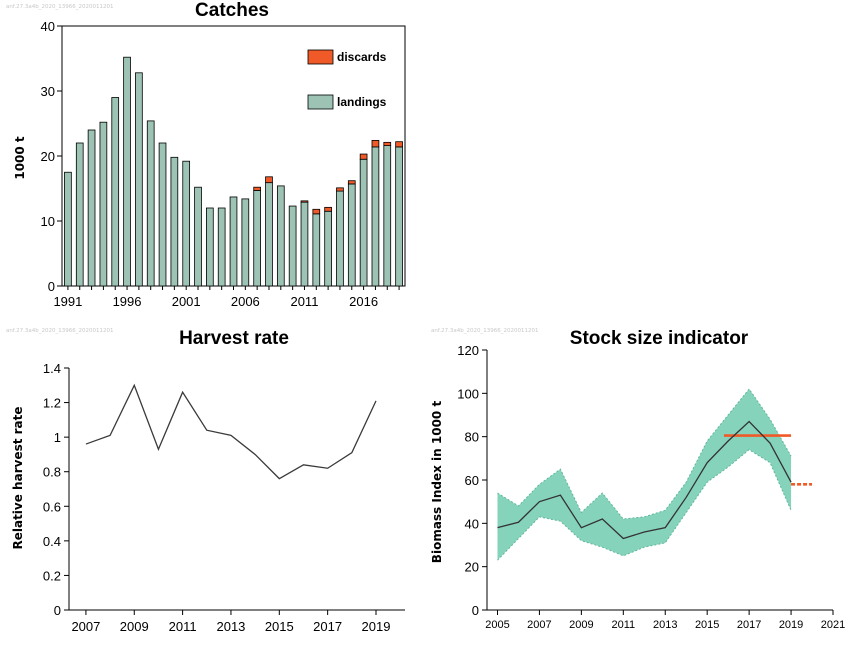 The image size is (850, 650). What do you see at coordinates (68, 229) in the screenshot?
I see `bar-landings-1991` at bounding box center [68, 229].